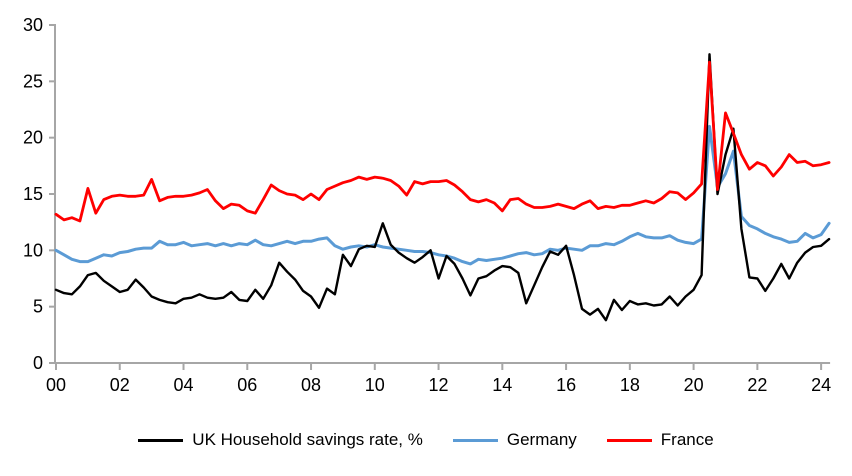 The height and width of the screenshot is (476, 852). I want to click on x-tick-label: 18, so click(630, 385).